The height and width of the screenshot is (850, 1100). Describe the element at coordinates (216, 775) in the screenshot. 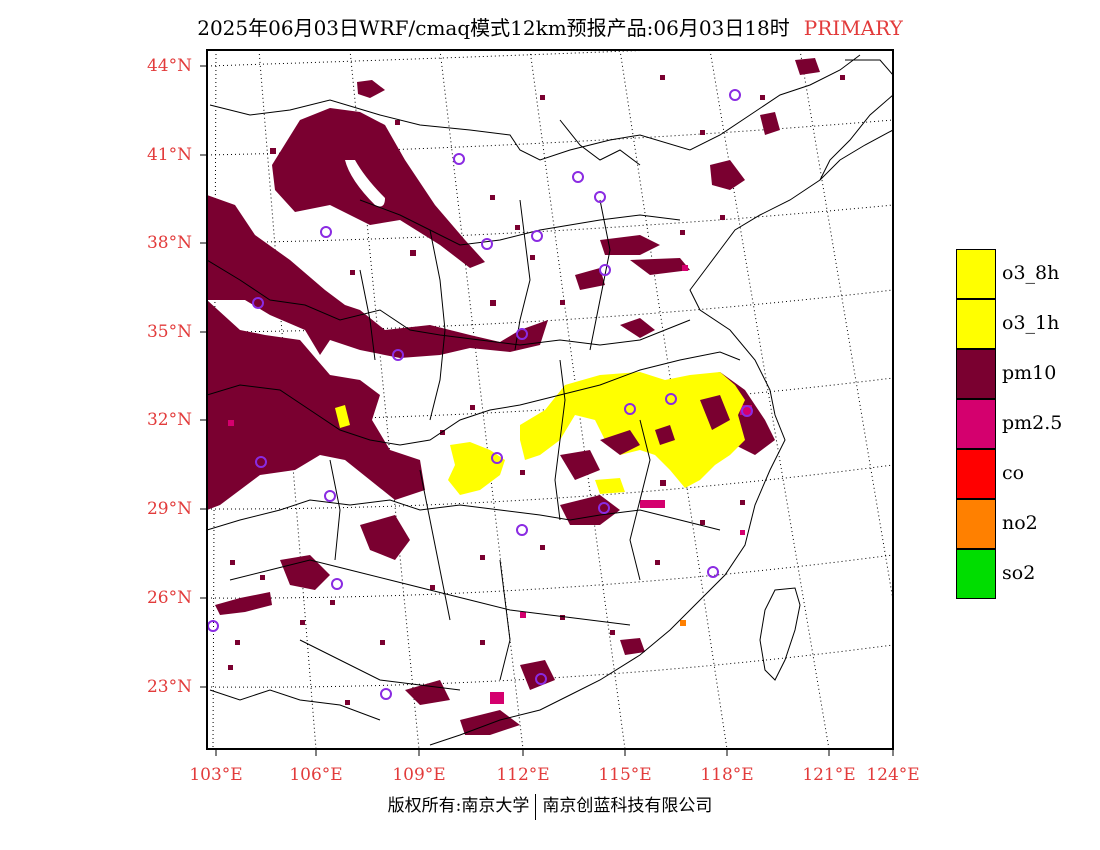

I see `lon-label-103: 103°E` at that location.